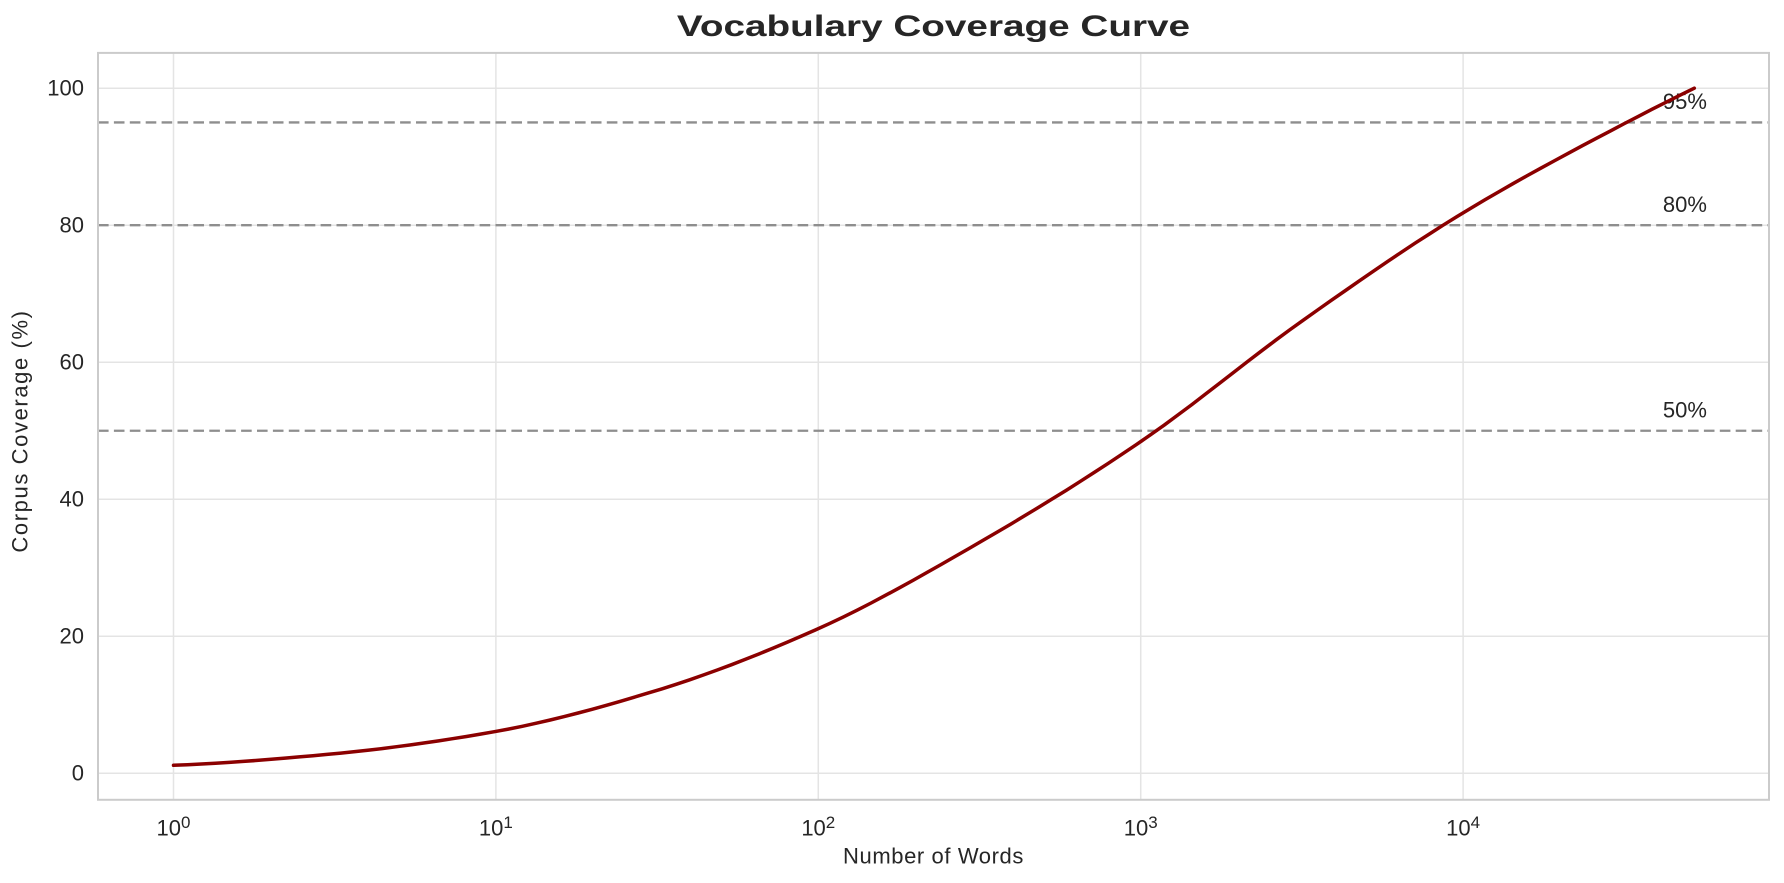 This screenshot has height=883, width=1784. I want to click on svg-text: 40, so click(72, 499).